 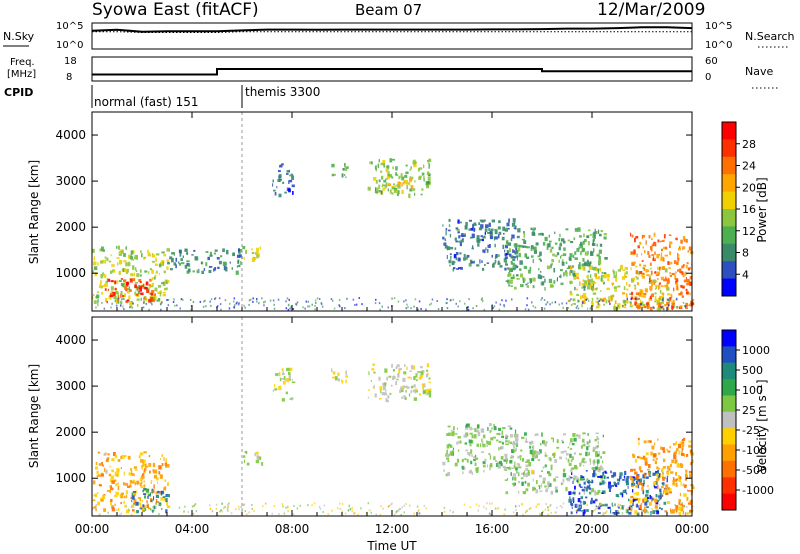 I want to click on beam-label: Beam 07, so click(x=388, y=10).